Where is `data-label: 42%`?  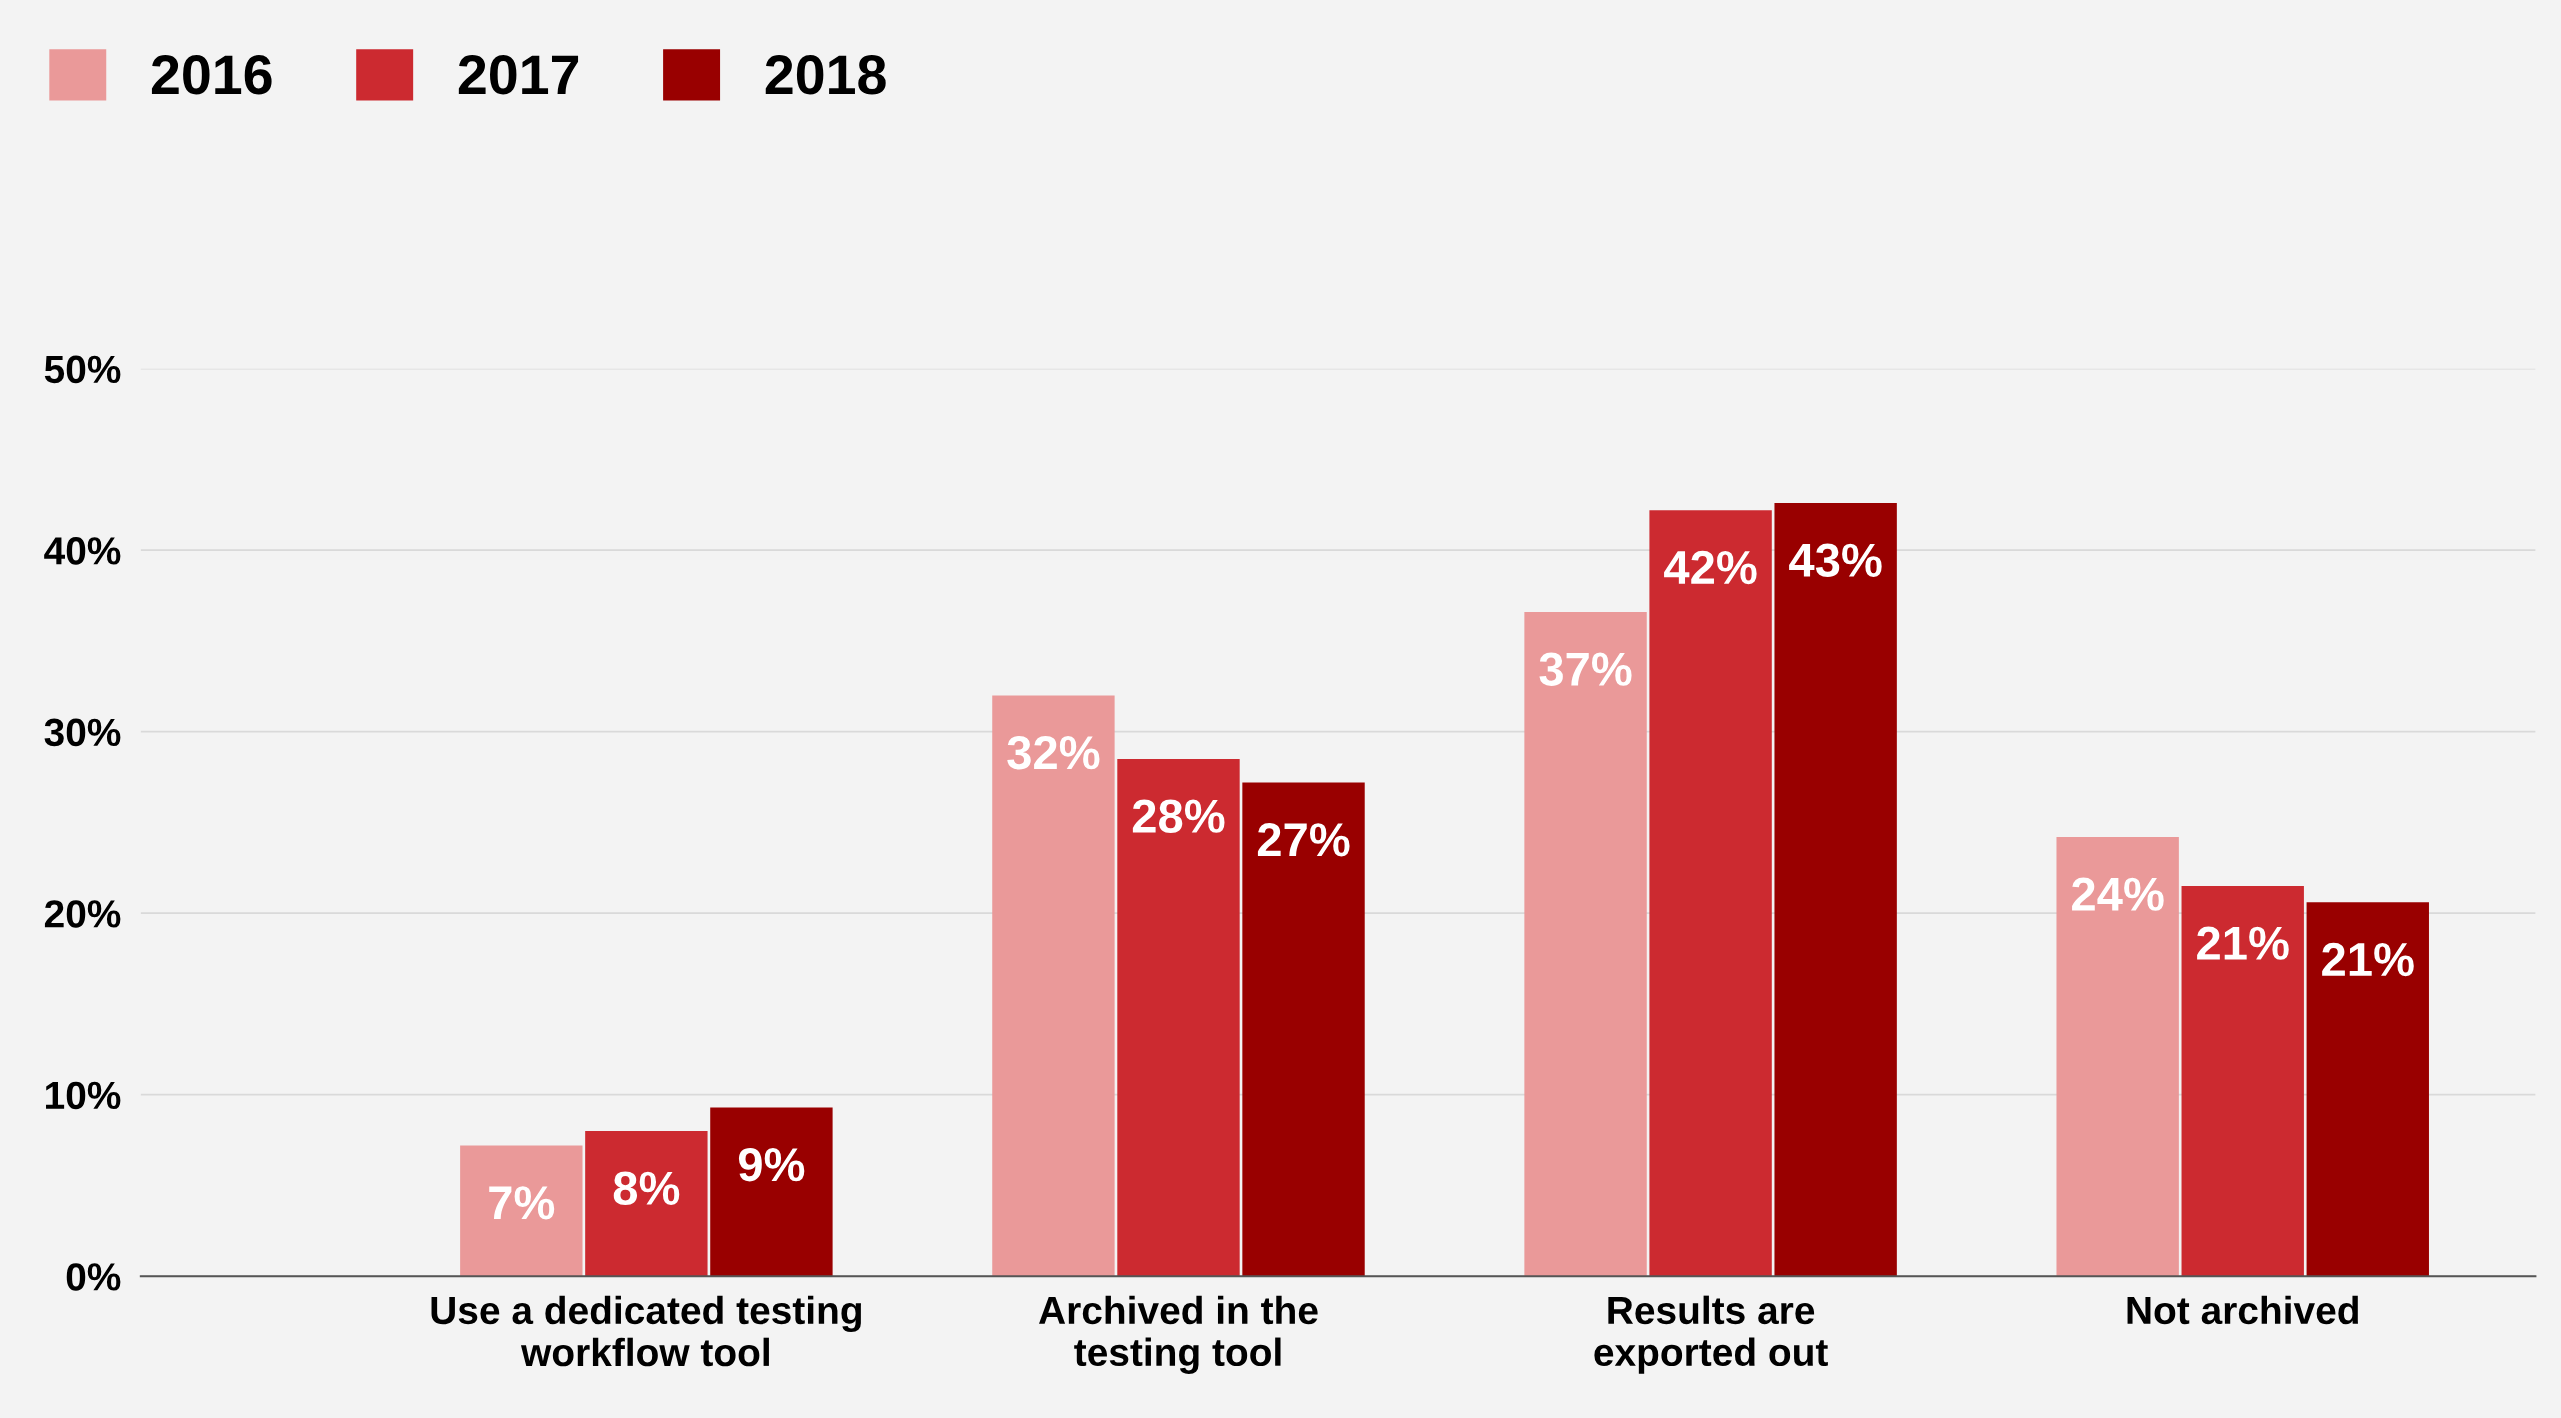
data-label: 42% is located at coordinates (1710, 567).